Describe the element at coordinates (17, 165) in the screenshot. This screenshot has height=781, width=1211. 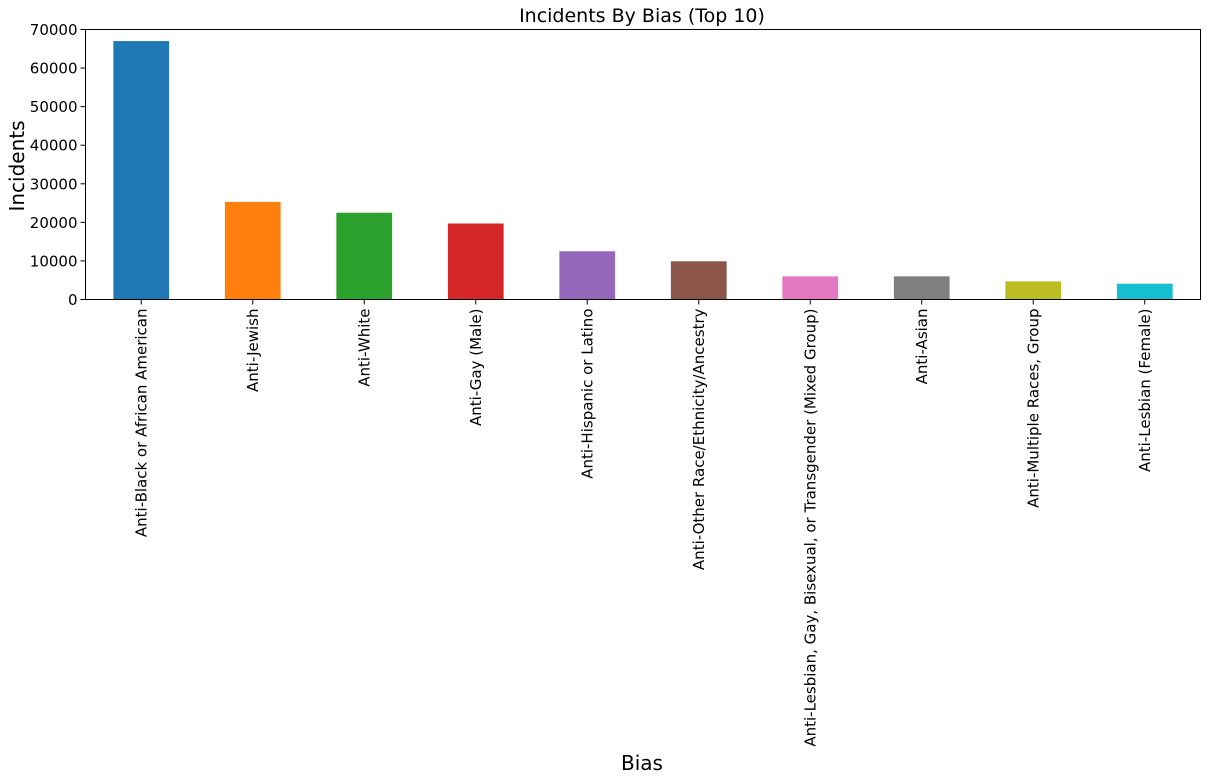
I see `y-axis-title: Incidents` at that location.